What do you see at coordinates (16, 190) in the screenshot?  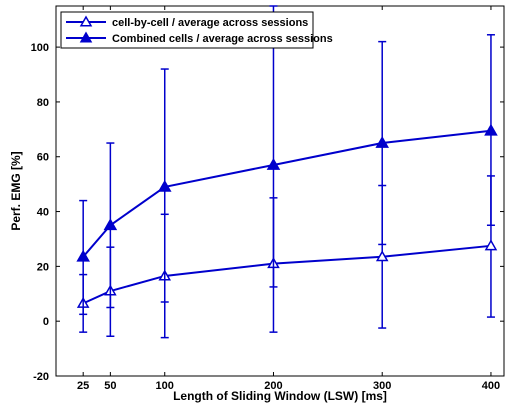 I see `y-axis-title: Perf. EMG [%]` at bounding box center [16, 190].